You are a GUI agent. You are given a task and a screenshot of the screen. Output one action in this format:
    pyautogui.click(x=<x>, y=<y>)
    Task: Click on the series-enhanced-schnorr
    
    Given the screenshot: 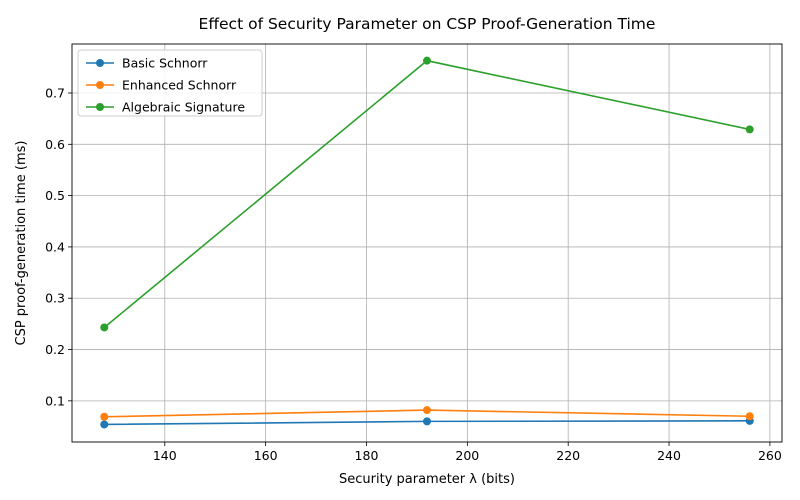 What is the action you would take?
    pyautogui.click(x=427, y=413)
    